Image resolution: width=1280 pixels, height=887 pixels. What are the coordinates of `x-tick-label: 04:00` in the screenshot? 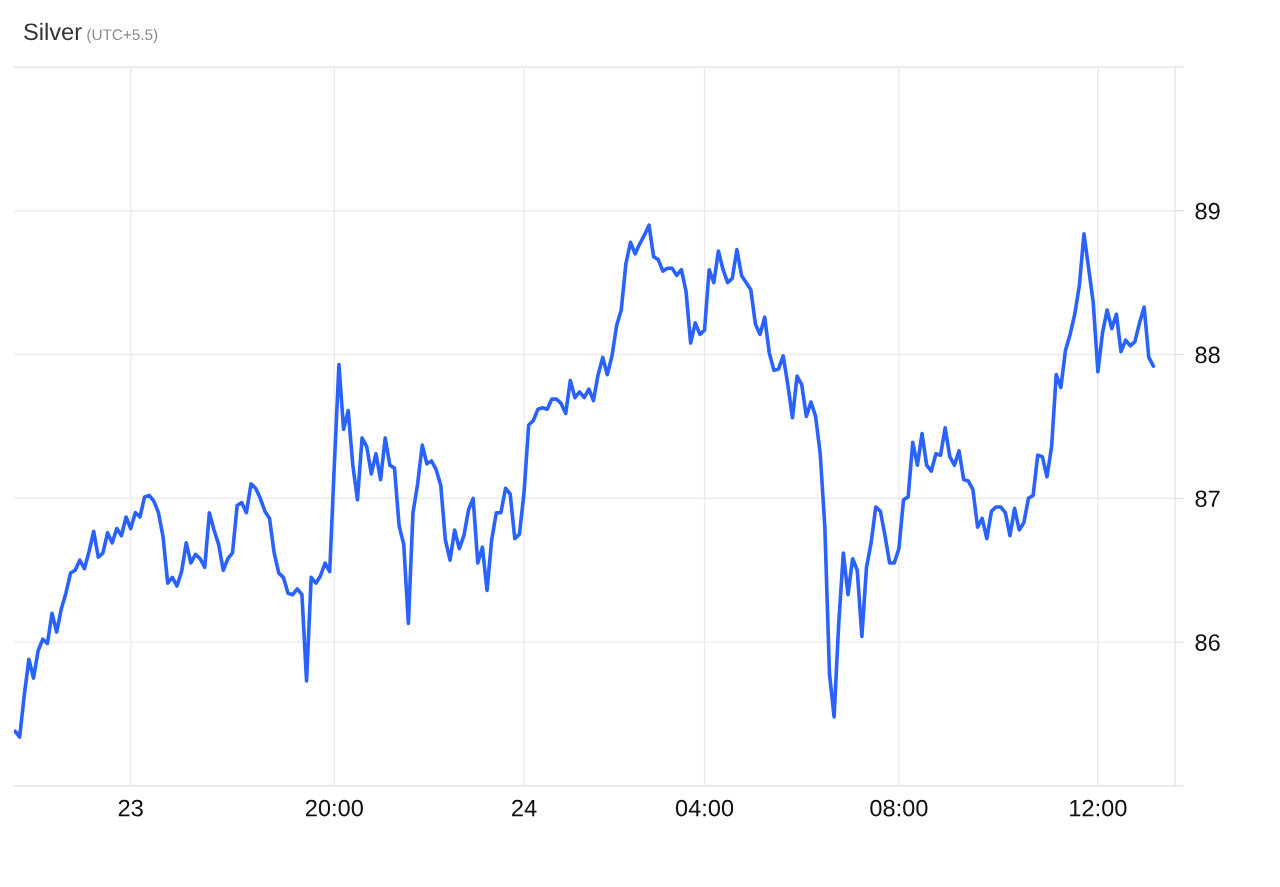 It's located at (704, 808).